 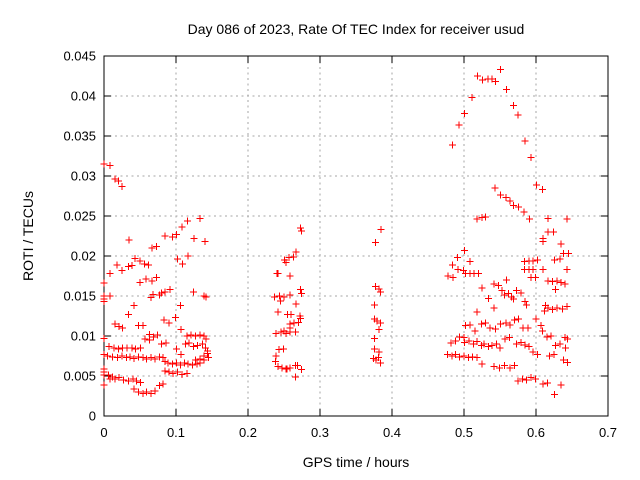 I want to click on x-tick-label: 0.3, so click(x=320, y=432).